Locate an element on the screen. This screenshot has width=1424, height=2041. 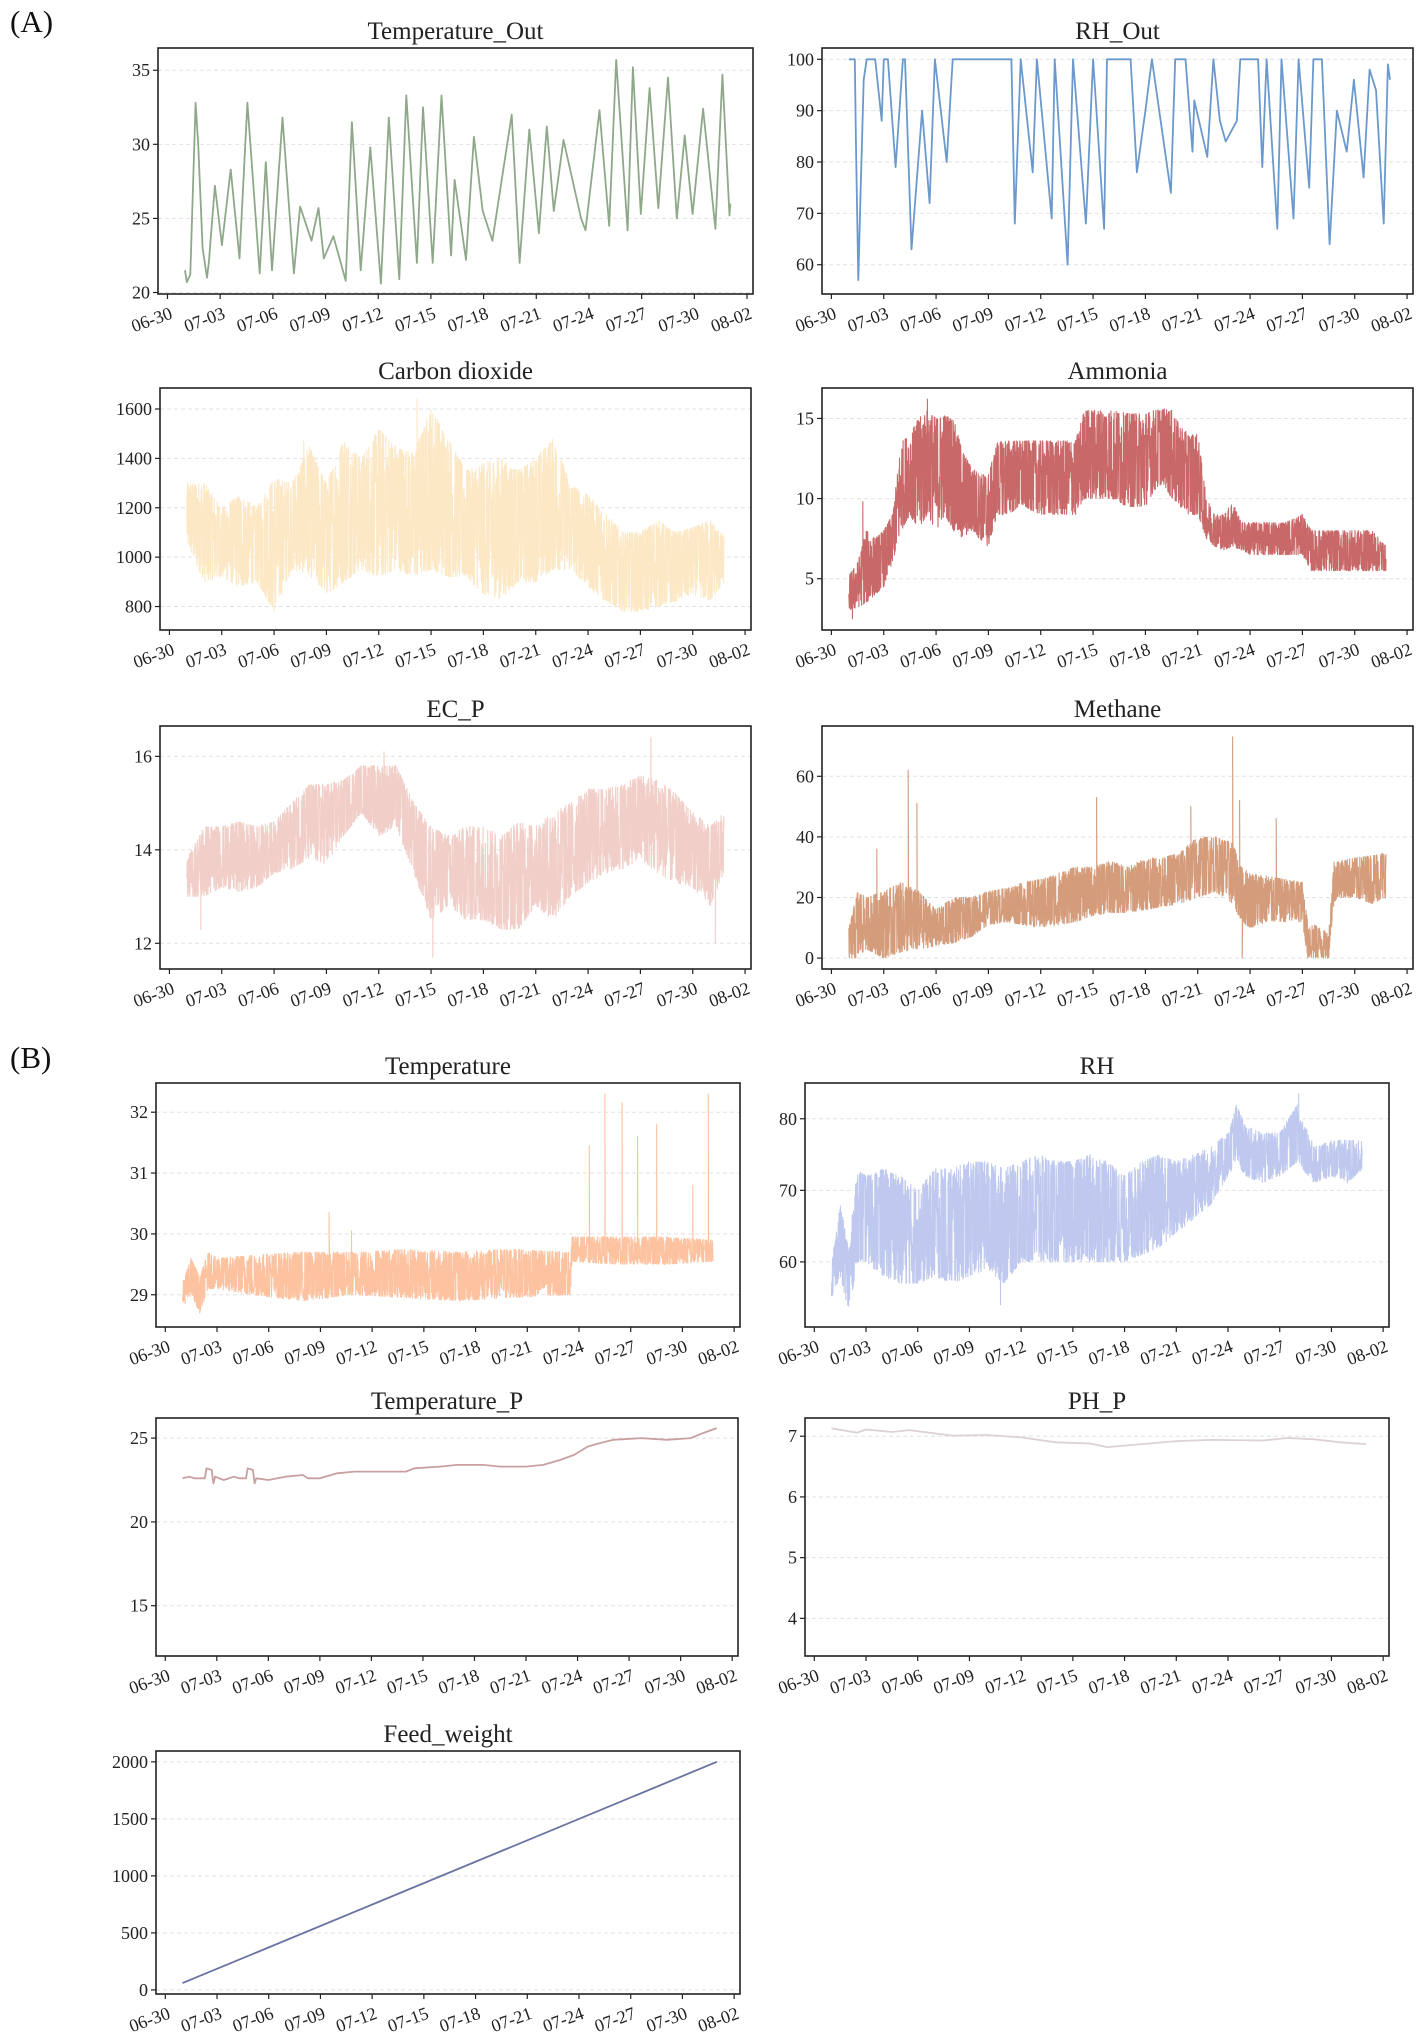
y-tick-label: 5 is located at coordinates (792, 1558).